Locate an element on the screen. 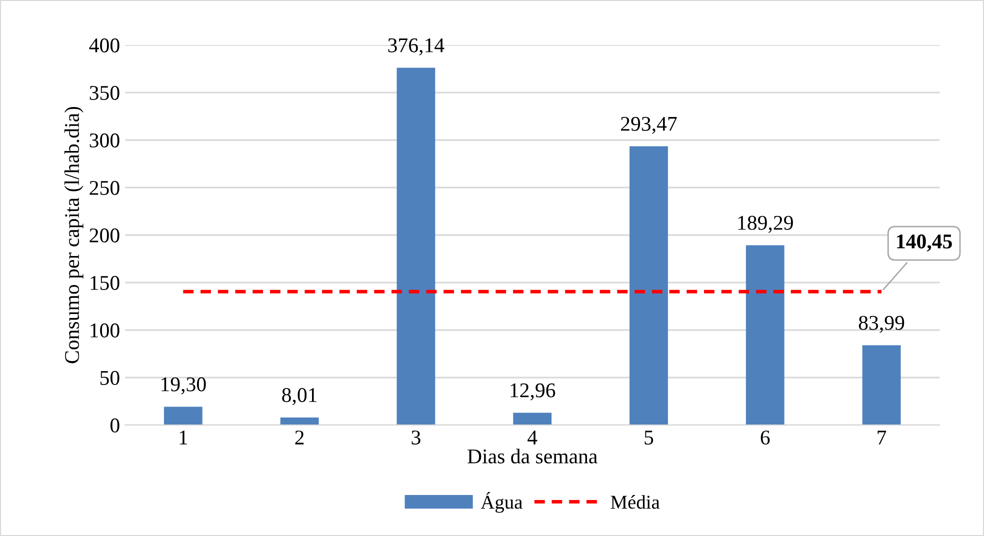 This screenshot has width=984, height=536. y-tick-label: 50 is located at coordinates (110, 377).